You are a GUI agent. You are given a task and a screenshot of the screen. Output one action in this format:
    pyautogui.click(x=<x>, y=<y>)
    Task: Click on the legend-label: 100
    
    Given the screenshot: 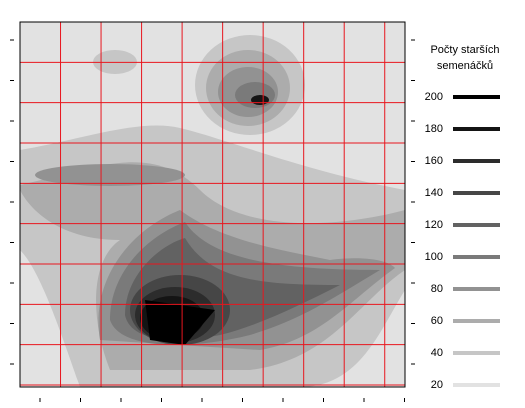 What is the action you would take?
    pyautogui.click(x=434, y=257)
    